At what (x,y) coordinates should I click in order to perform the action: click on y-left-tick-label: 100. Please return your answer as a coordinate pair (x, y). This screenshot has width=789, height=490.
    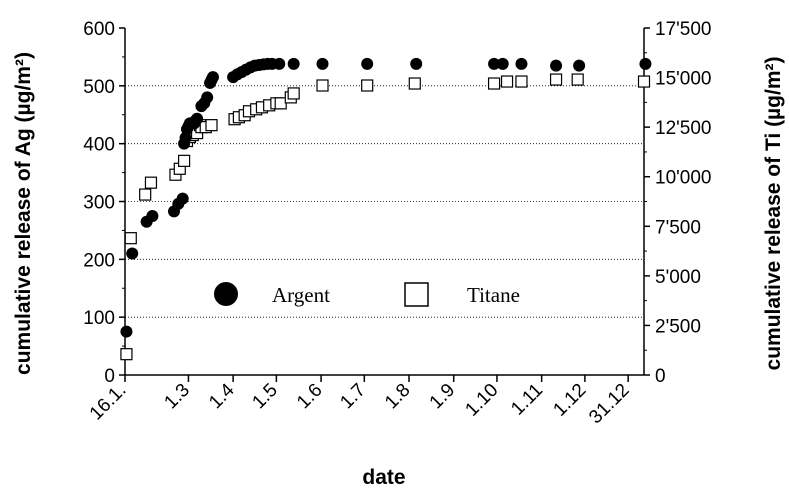
    Looking at the image, I should click on (99, 318).